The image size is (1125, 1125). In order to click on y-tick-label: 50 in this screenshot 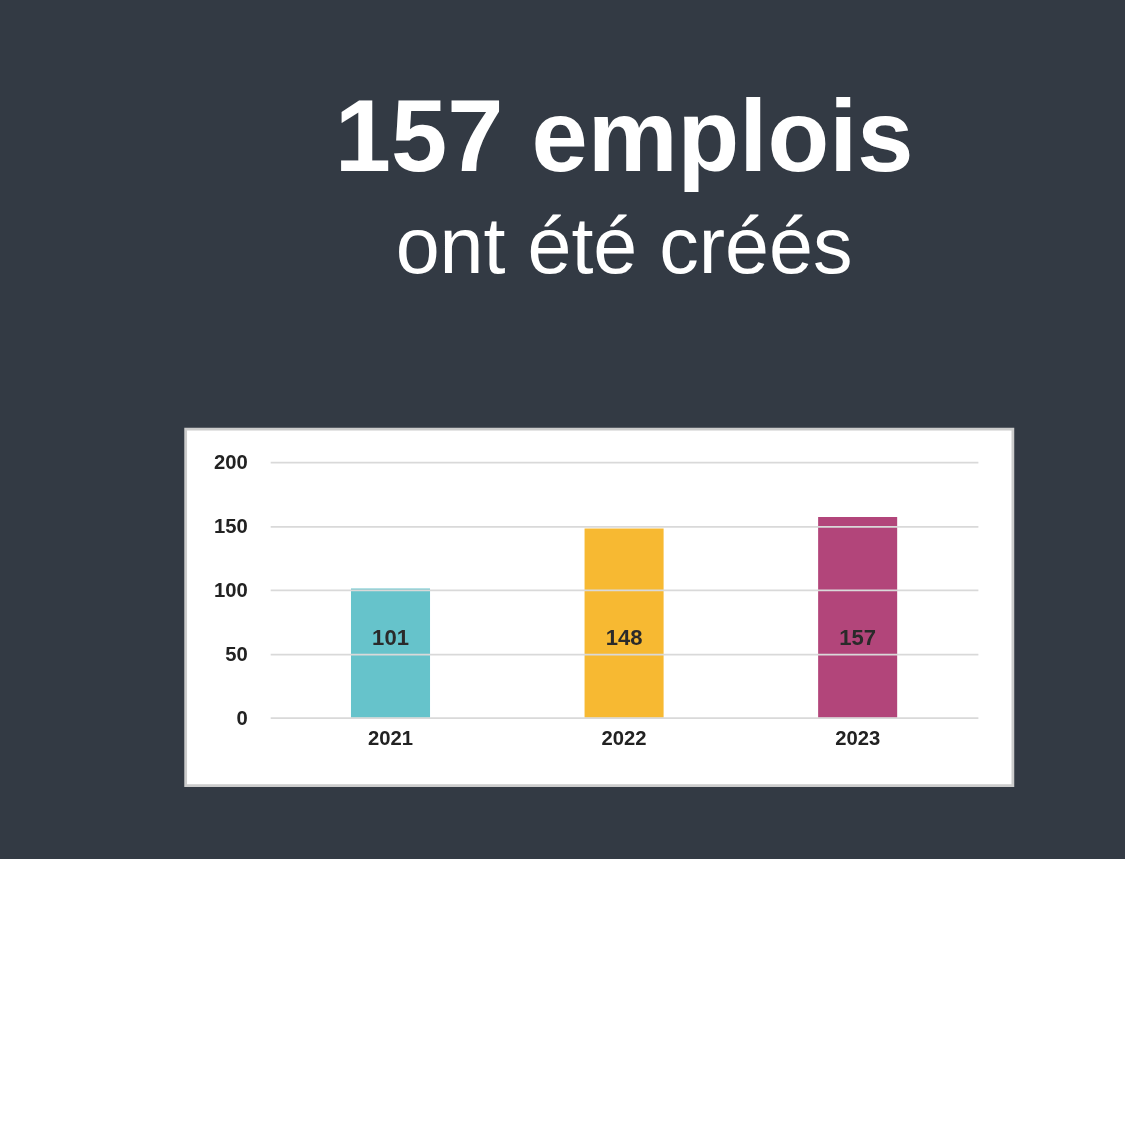, I will do `click(236, 653)`.